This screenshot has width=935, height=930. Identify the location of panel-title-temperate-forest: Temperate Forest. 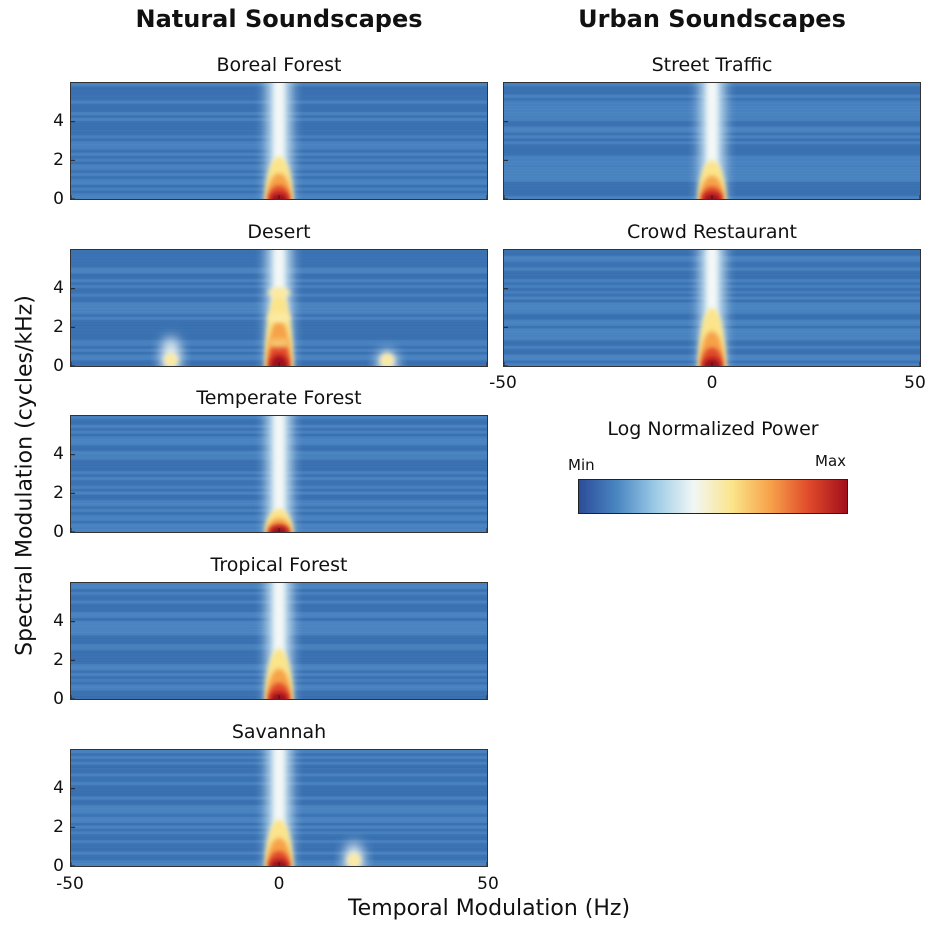
(279, 398).